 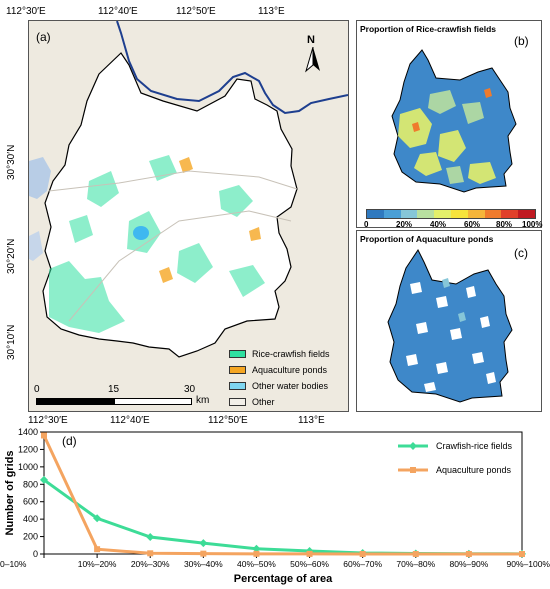 What do you see at coordinates (271, 11) in the screenshot?
I see `top-longitude-tick: 113°E` at bounding box center [271, 11].